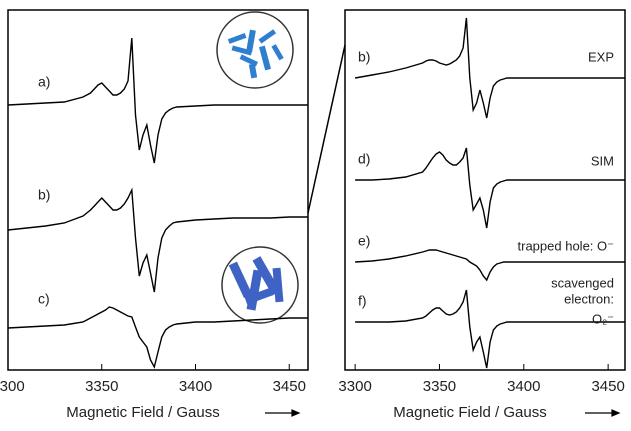  Describe the element at coordinates (326, 129) in the screenshot. I see `zoom-connector` at that location.